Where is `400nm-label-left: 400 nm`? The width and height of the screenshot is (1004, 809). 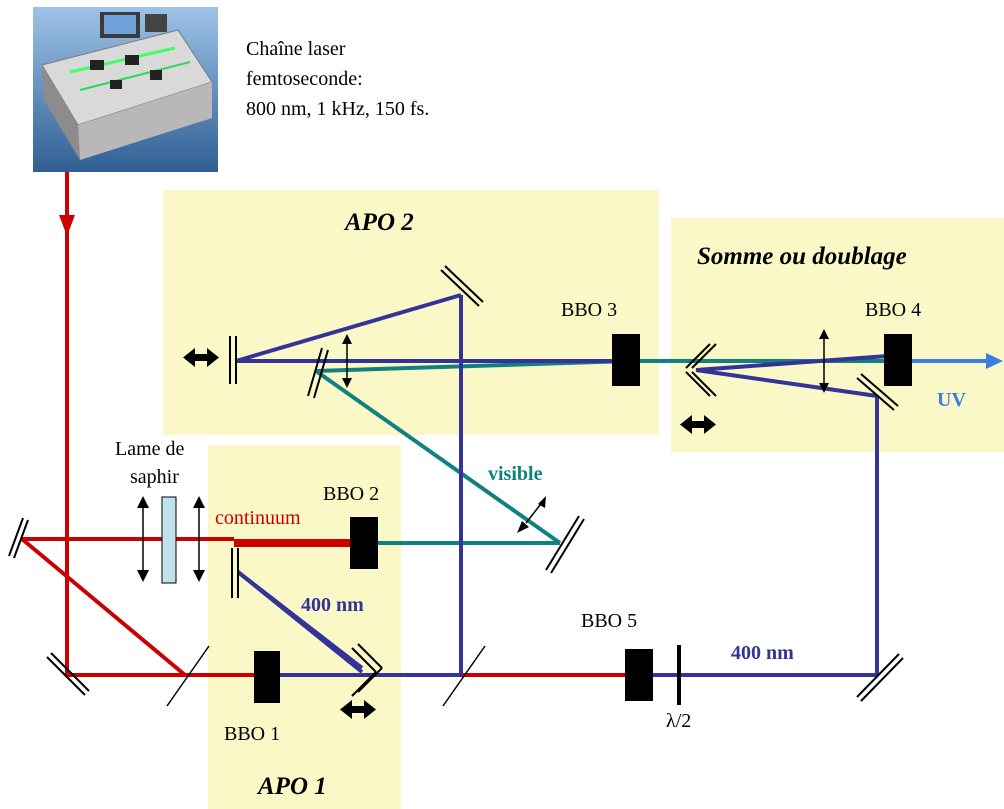
400nm-label-left: 400 nm is located at coordinates (332, 605).